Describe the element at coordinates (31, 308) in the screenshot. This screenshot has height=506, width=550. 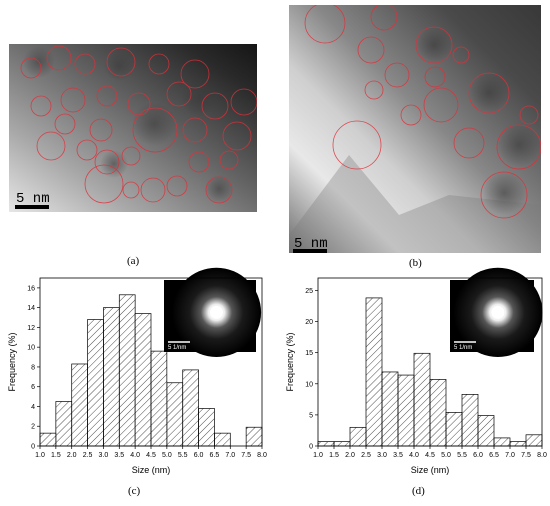
I see `y-tick-label: 14` at that location.